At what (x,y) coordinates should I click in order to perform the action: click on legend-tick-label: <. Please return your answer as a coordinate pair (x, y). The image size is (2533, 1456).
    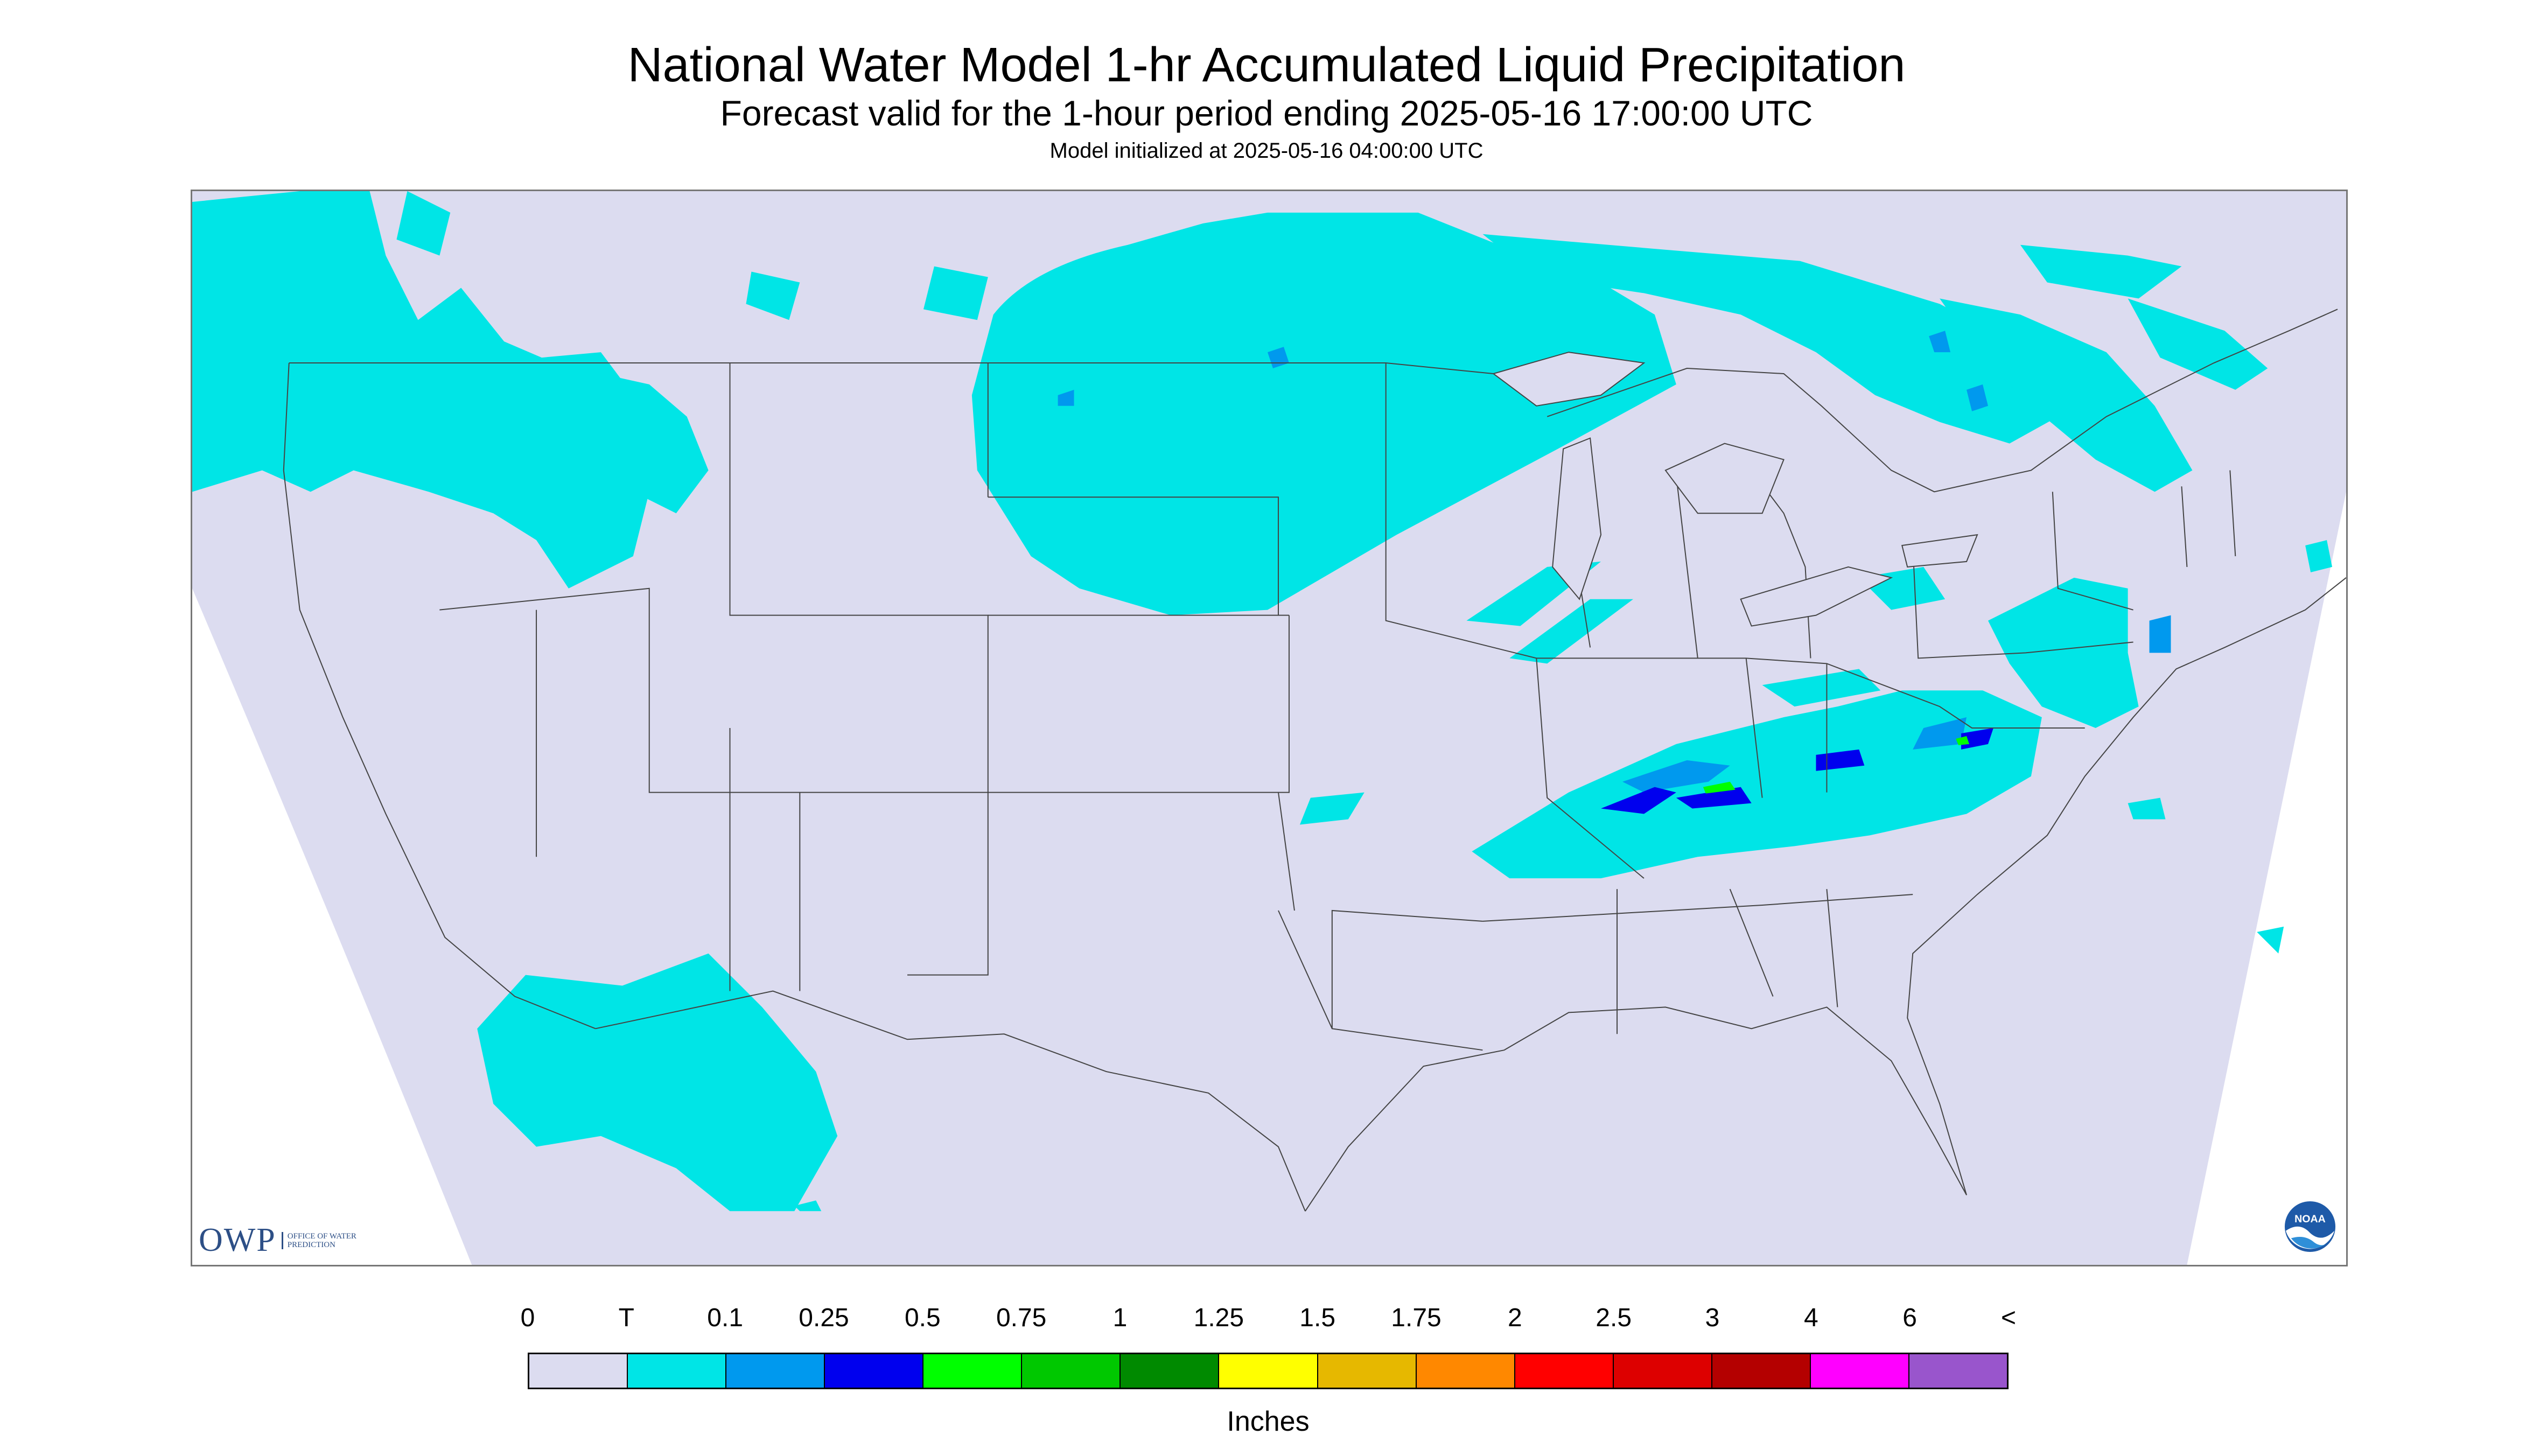
    Looking at the image, I should click on (2008, 1318).